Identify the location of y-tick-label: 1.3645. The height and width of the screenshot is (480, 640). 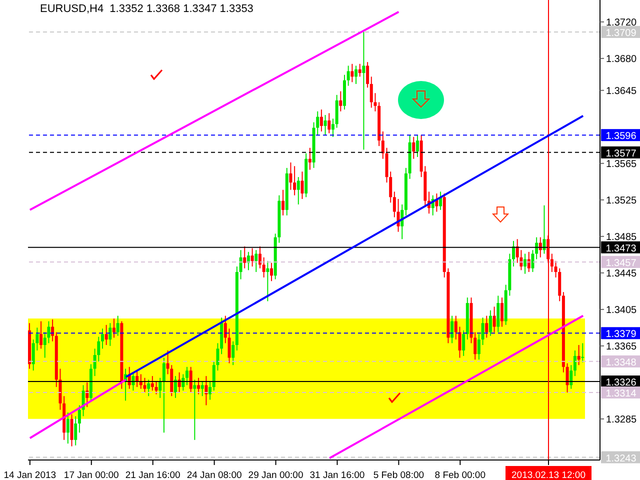
(622, 91).